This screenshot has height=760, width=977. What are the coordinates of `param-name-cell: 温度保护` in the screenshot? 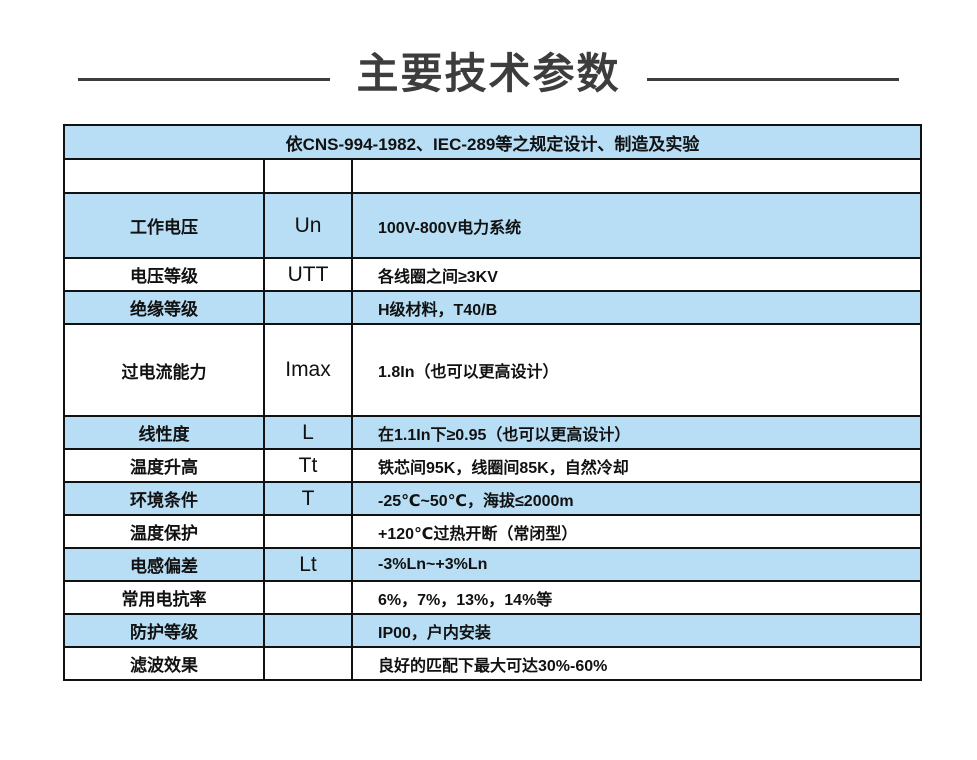 It's located at (164, 532).